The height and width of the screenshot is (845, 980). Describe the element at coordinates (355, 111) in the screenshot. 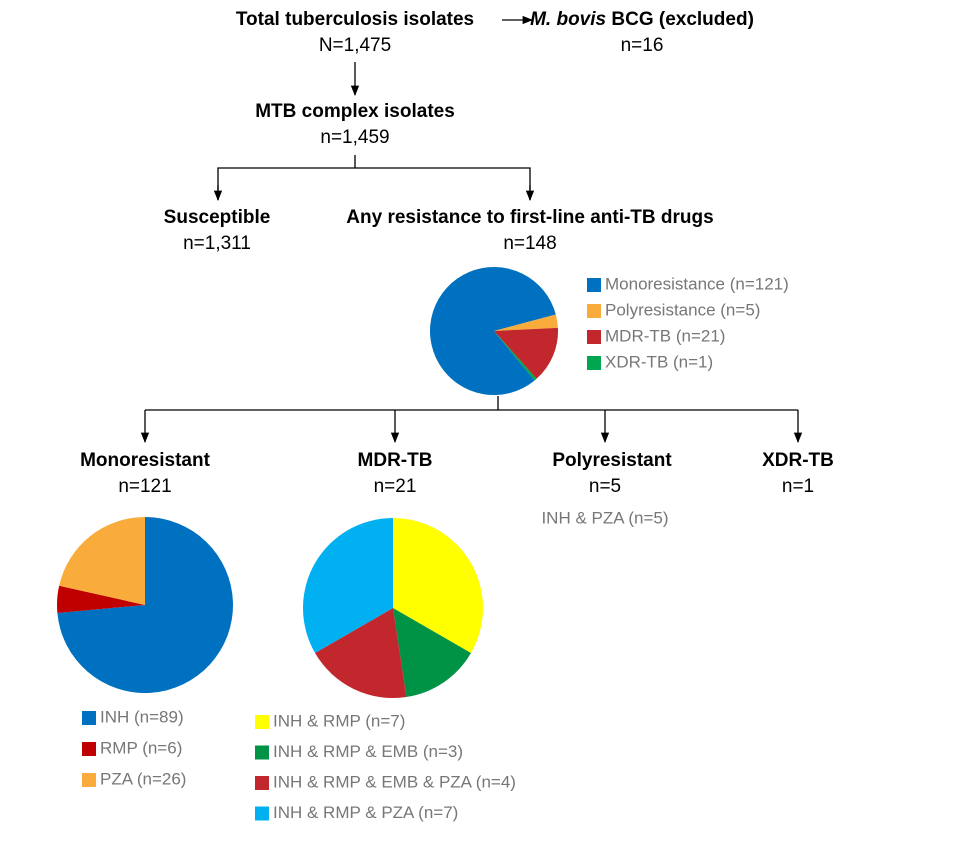

I see `node-title: MTB complex isolates` at that location.